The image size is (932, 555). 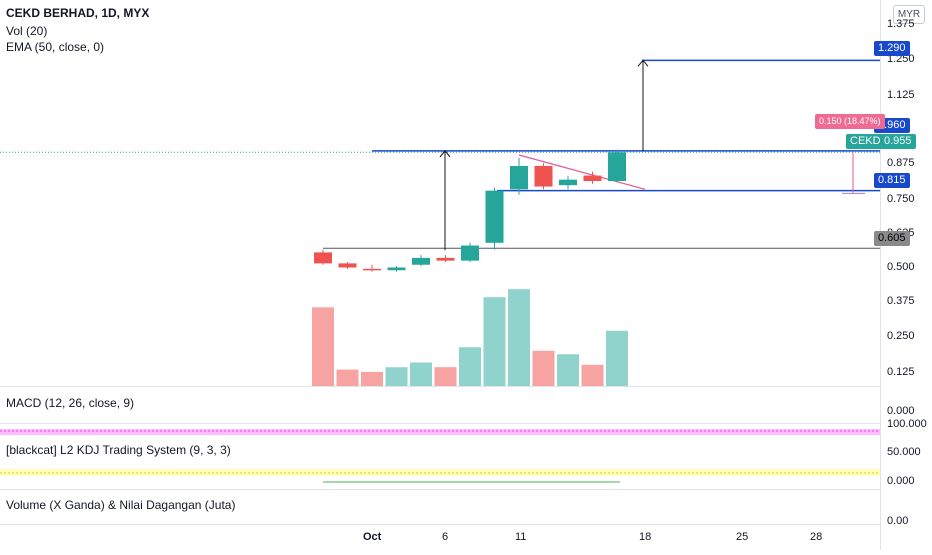 I want to click on time-tick: 28, so click(x=816, y=537).